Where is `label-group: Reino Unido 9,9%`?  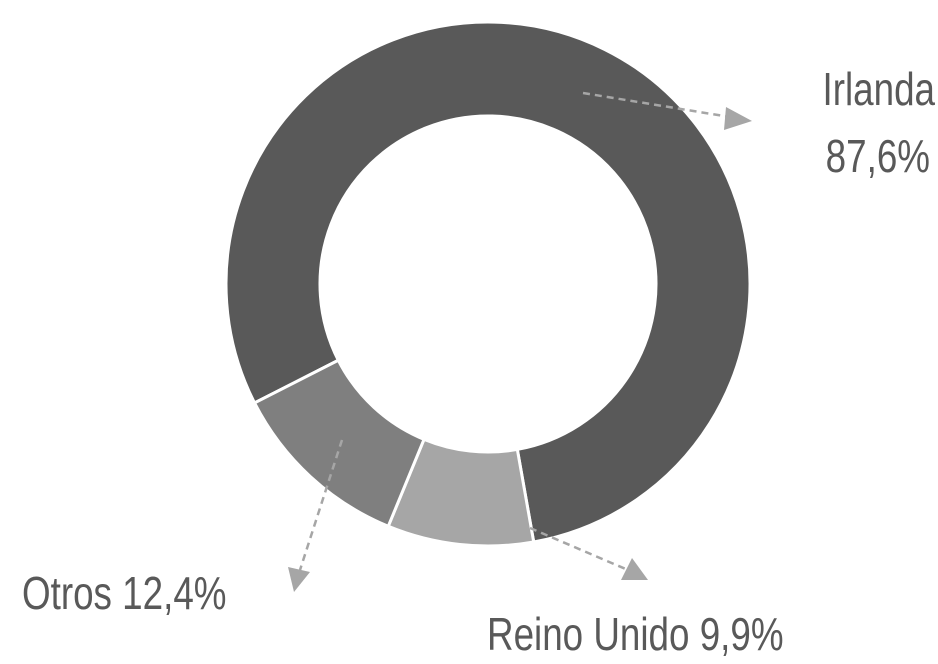
label-group: Reino Unido 9,9% is located at coordinates (635, 634).